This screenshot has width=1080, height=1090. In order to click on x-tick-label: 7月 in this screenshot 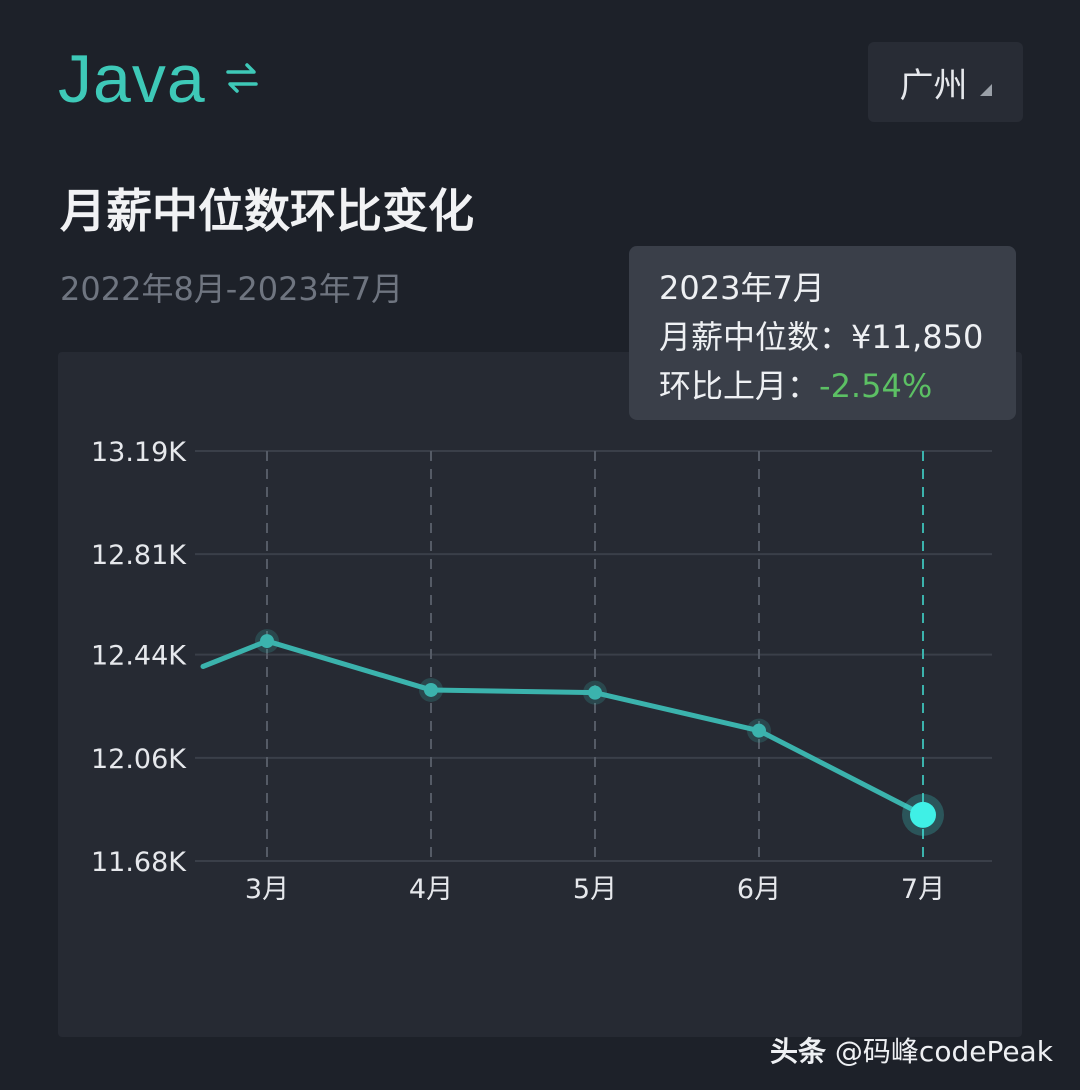, I will do `click(923, 889)`.